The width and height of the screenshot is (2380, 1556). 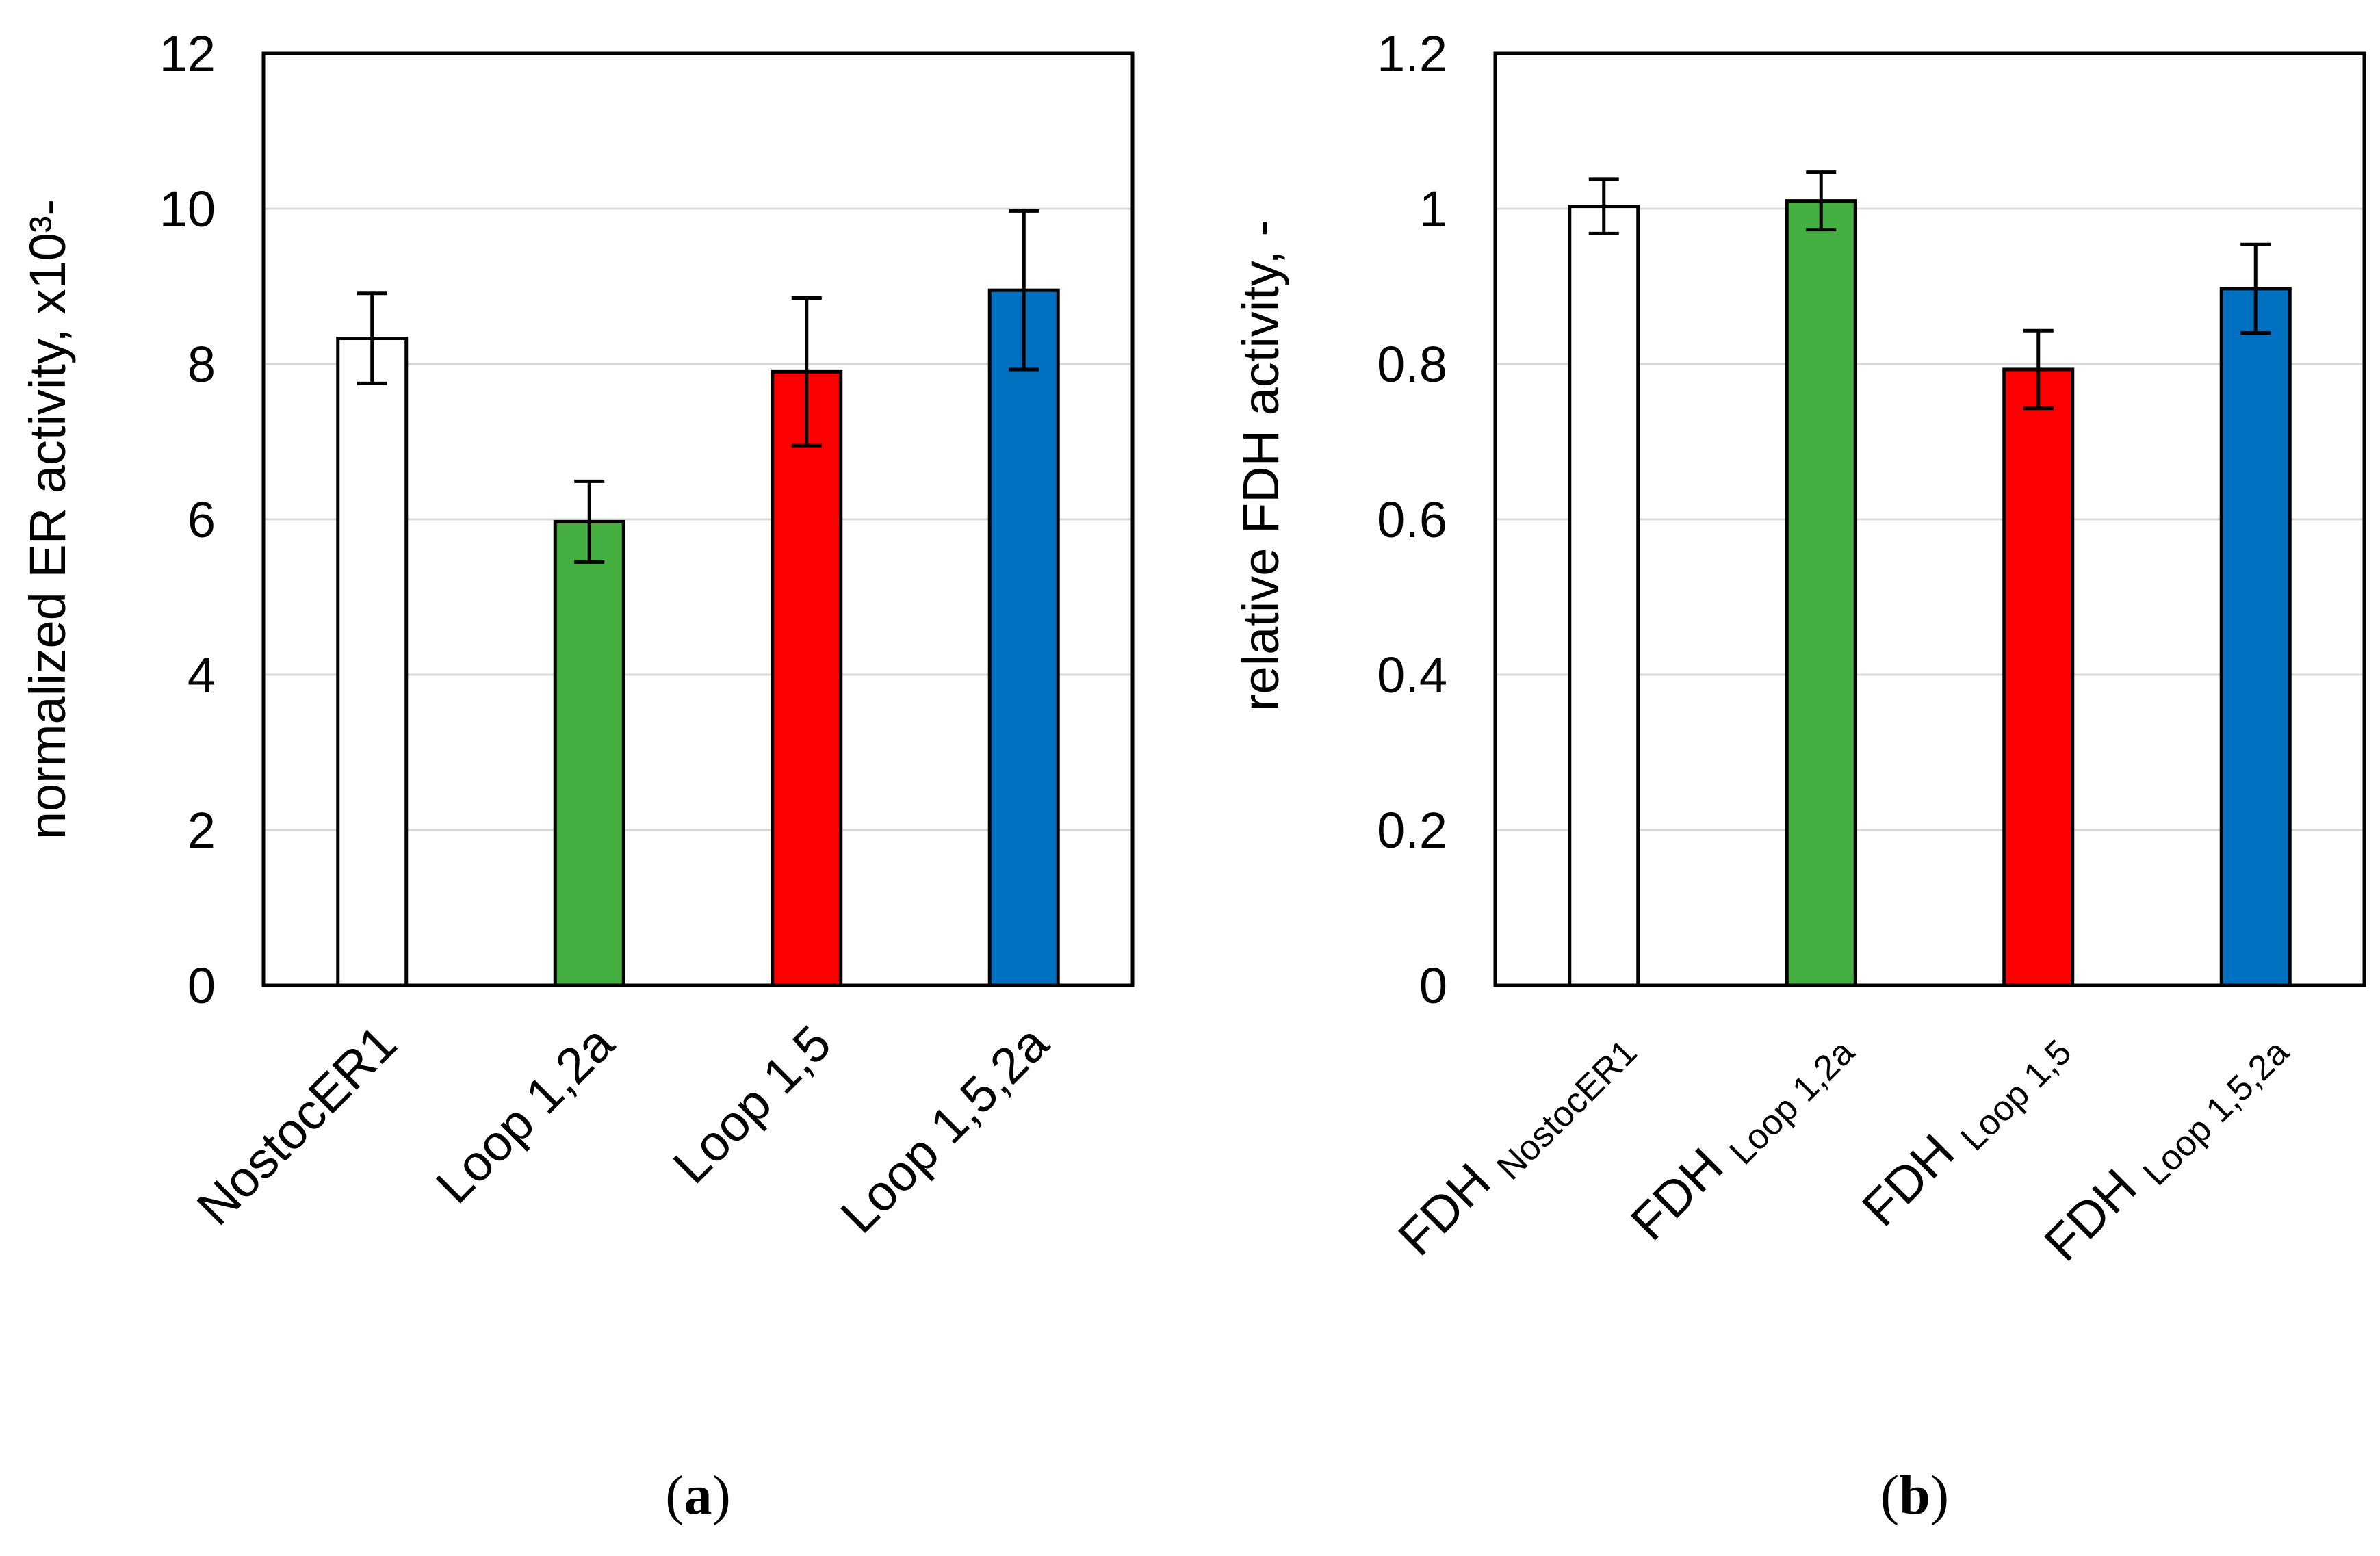 What do you see at coordinates (1412, 519) in the screenshot?
I see `y-tick-label: 0.6` at bounding box center [1412, 519].